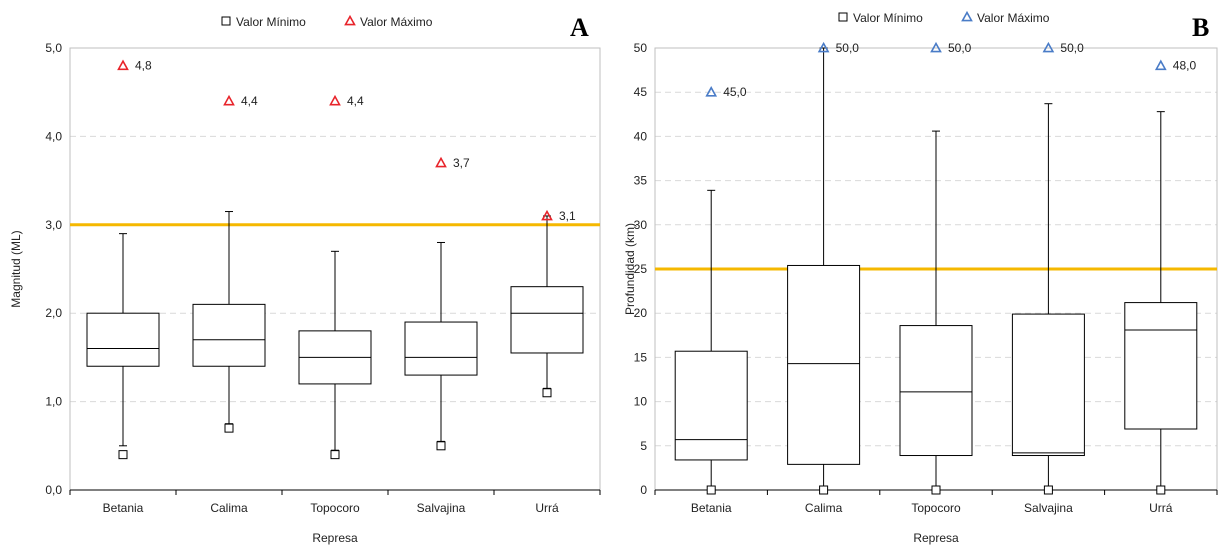 The image size is (1227, 550). What do you see at coordinates (143, 66) in the screenshot?
I see `max-value-label: 4,8` at bounding box center [143, 66].